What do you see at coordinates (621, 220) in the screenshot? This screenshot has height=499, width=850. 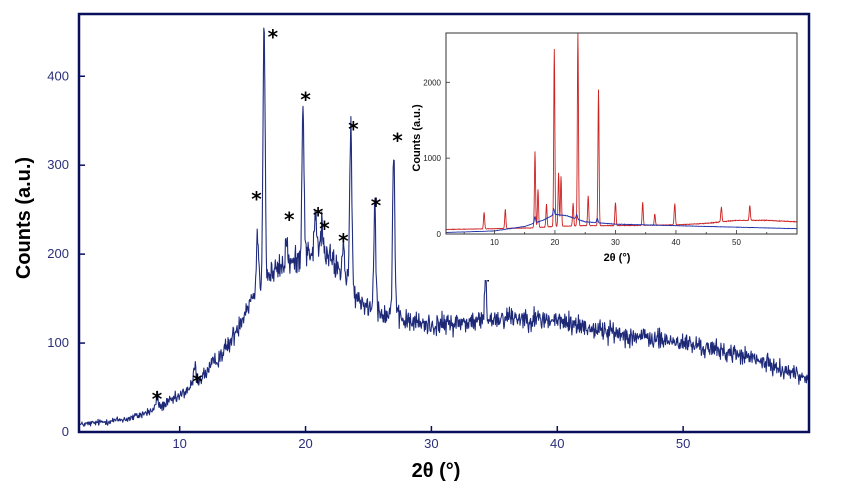 I see `inset-series-blue-line` at bounding box center [621, 220].